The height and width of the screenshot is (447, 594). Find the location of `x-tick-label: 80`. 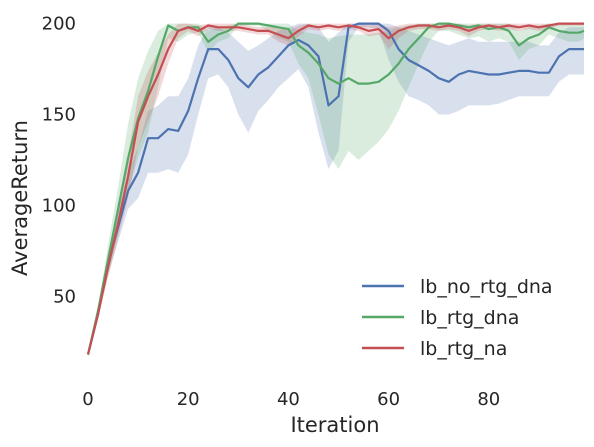

x-tick-label: 80 is located at coordinates (488, 399).